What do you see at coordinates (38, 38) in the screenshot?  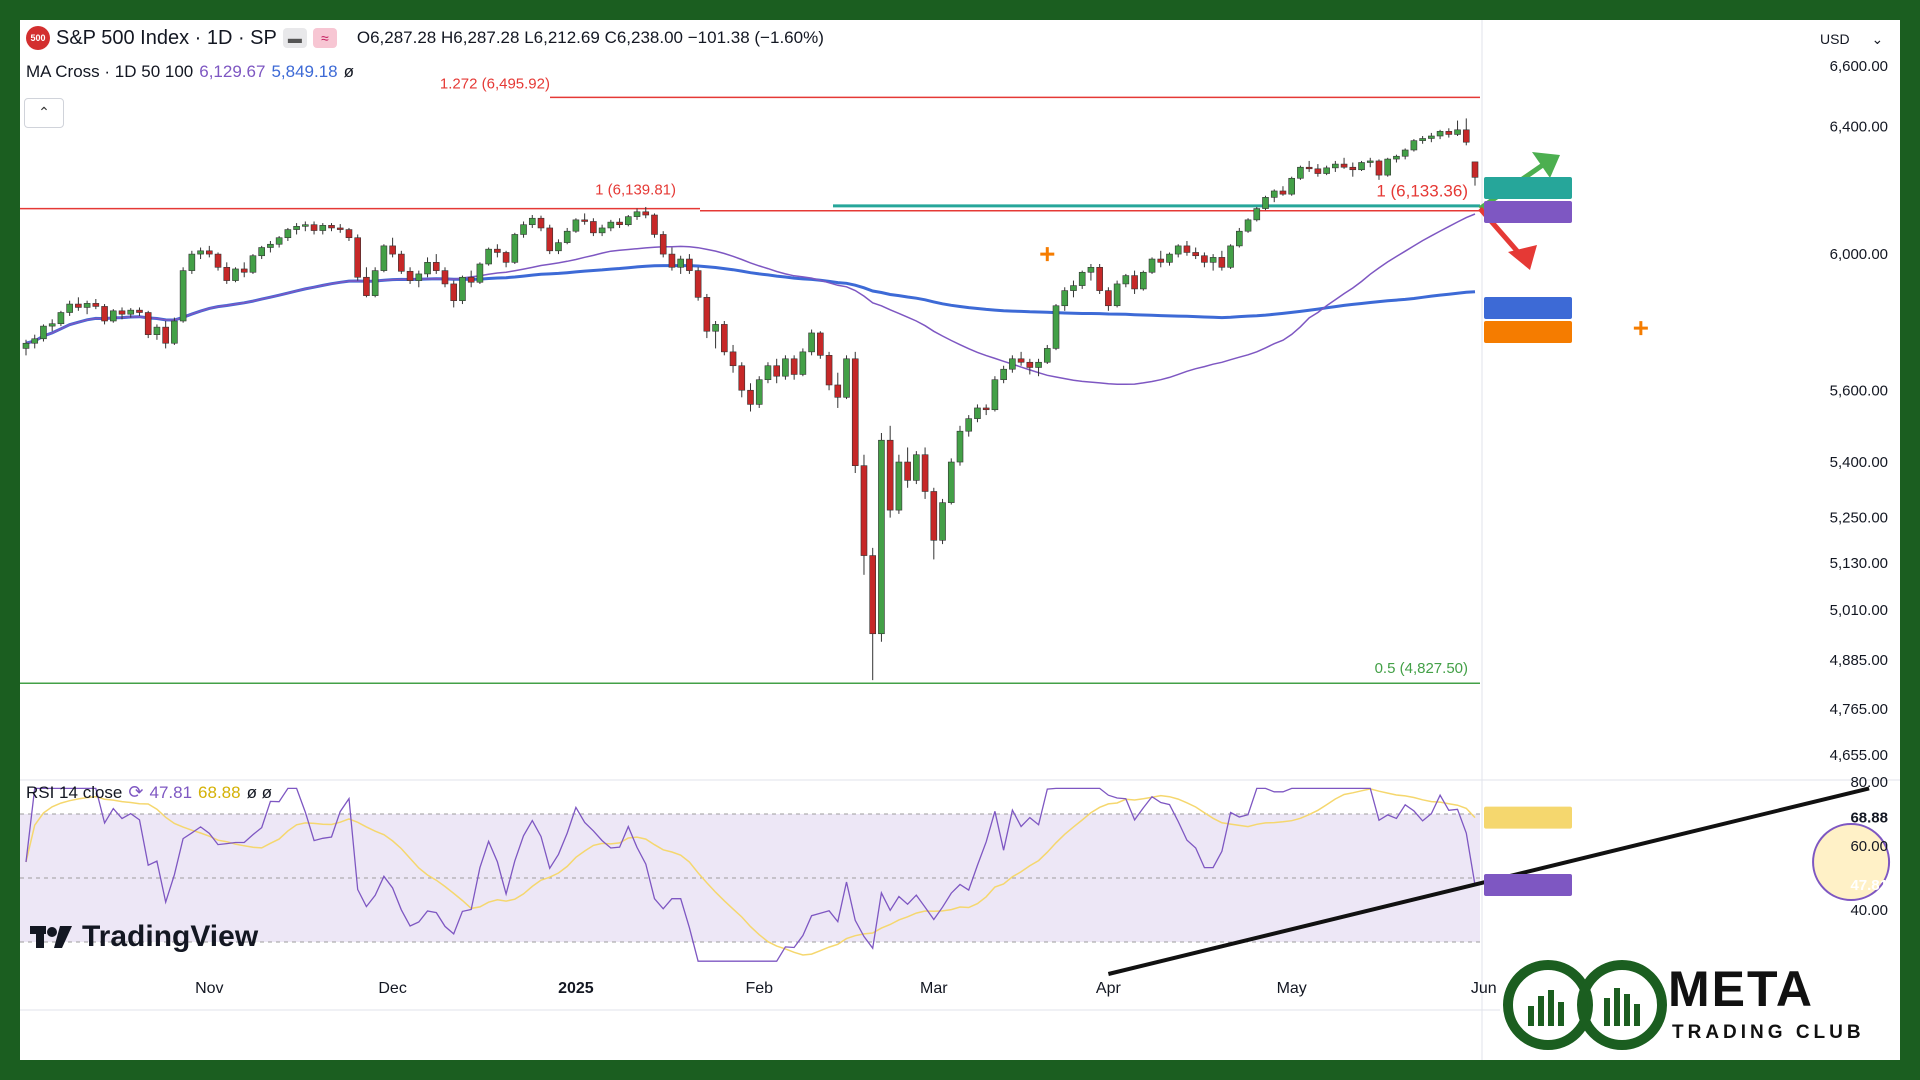 I see `symbol-badge: 500` at bounding box center [38, 38].